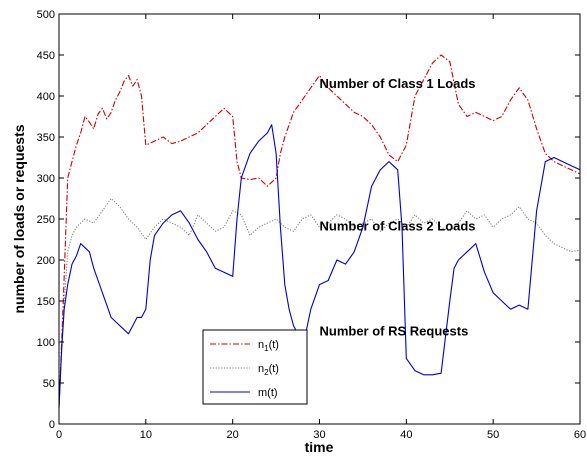 The width and height of the screenshot is (587, 456). Describe the element at coordinates (46, 56) in the screenshot. I see `y-tick-label: 450` at that location.